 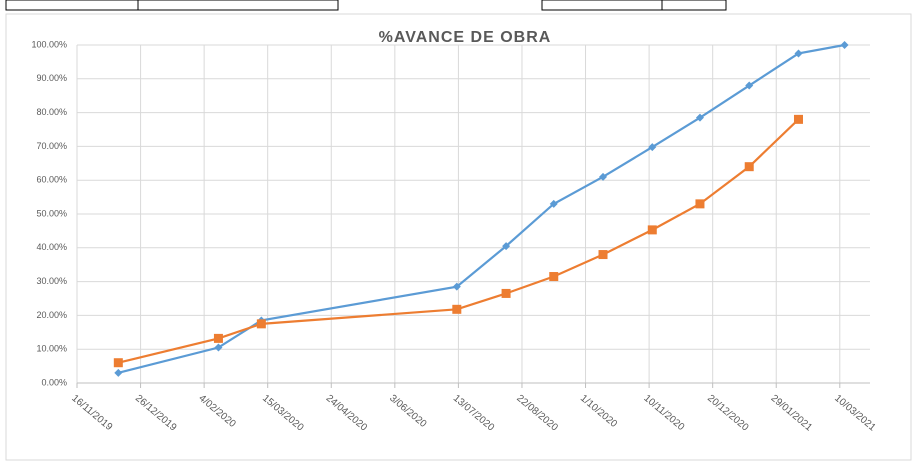 What do you see at coordinates (54, 382) in the screenshot?
I see `y-tick-label: 0.00%` at bounding box center [54, 382].